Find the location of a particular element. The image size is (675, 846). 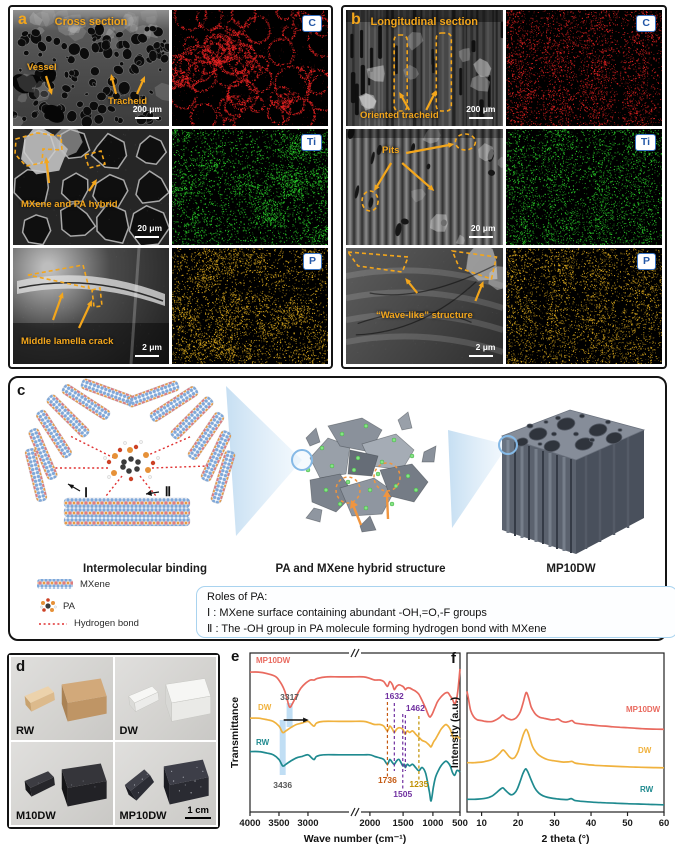

legend-mxene: MXene is located at coordinates (73, 584).